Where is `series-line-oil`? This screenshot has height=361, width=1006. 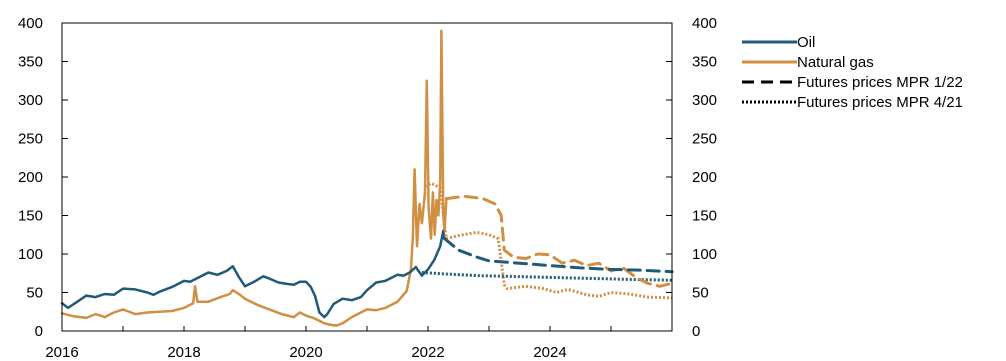
series-line-oil is located at coordinates (253, 274).